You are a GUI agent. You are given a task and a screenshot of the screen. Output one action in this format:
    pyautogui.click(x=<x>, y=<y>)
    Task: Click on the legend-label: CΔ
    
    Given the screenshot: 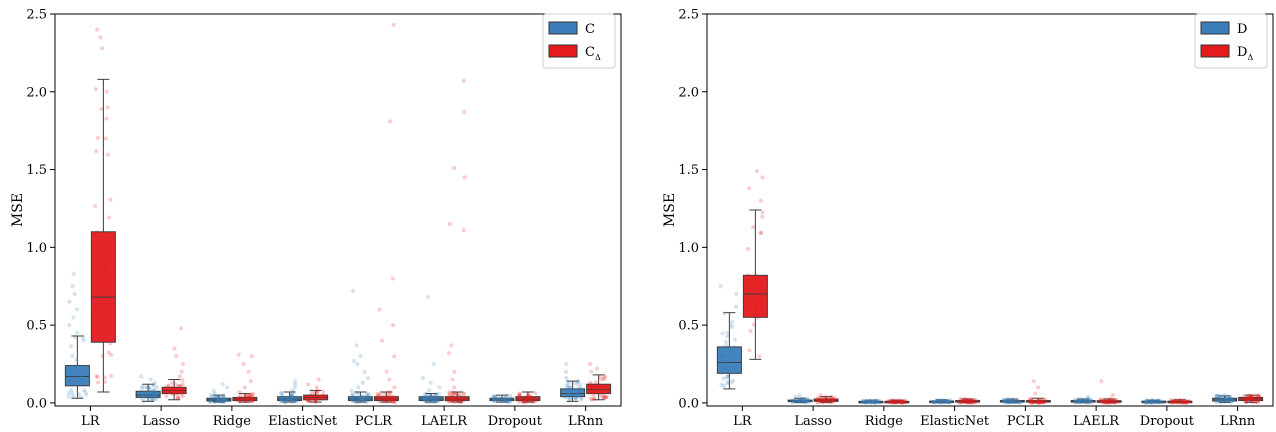 What is the action you would take?
    pyautogui.click(x=593, y=53)
    